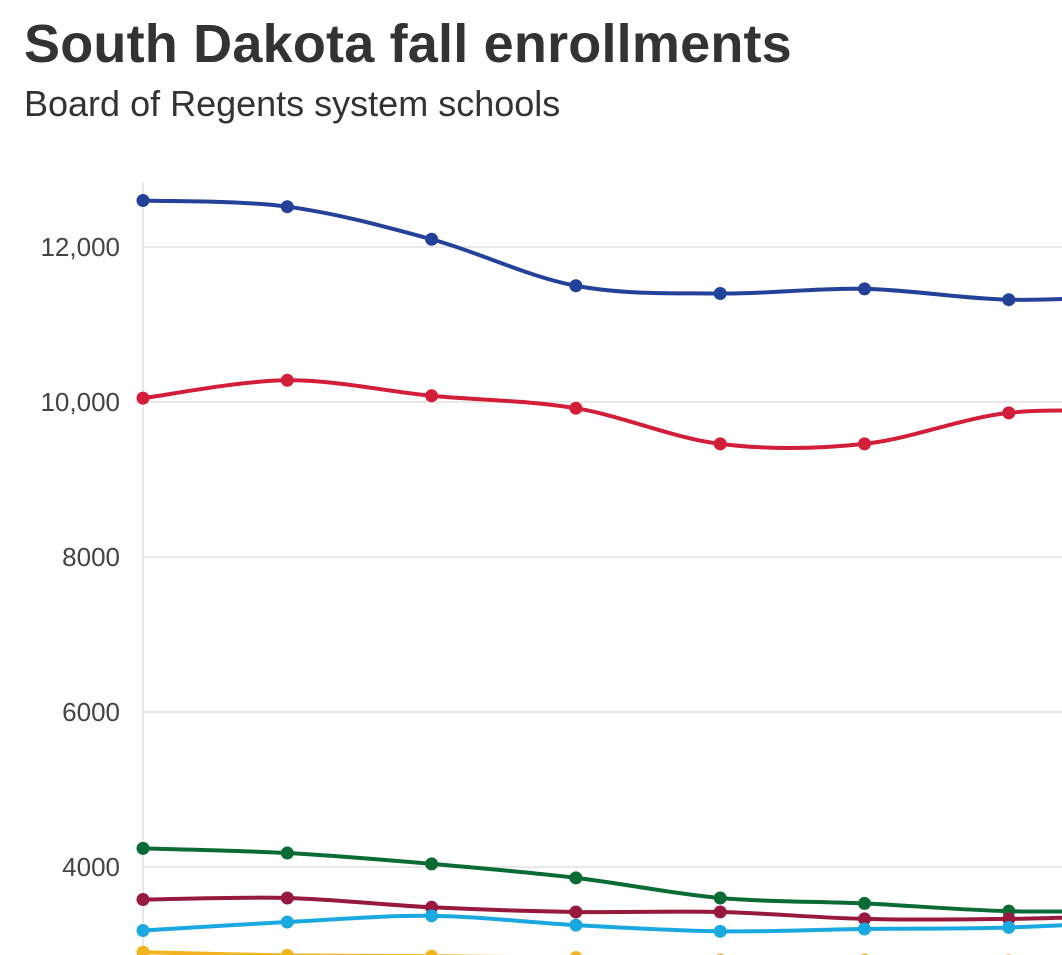  Describe the element at coordinates (80, 402) in the screenshot. I see `y-tick-label: 10,000` at that location.